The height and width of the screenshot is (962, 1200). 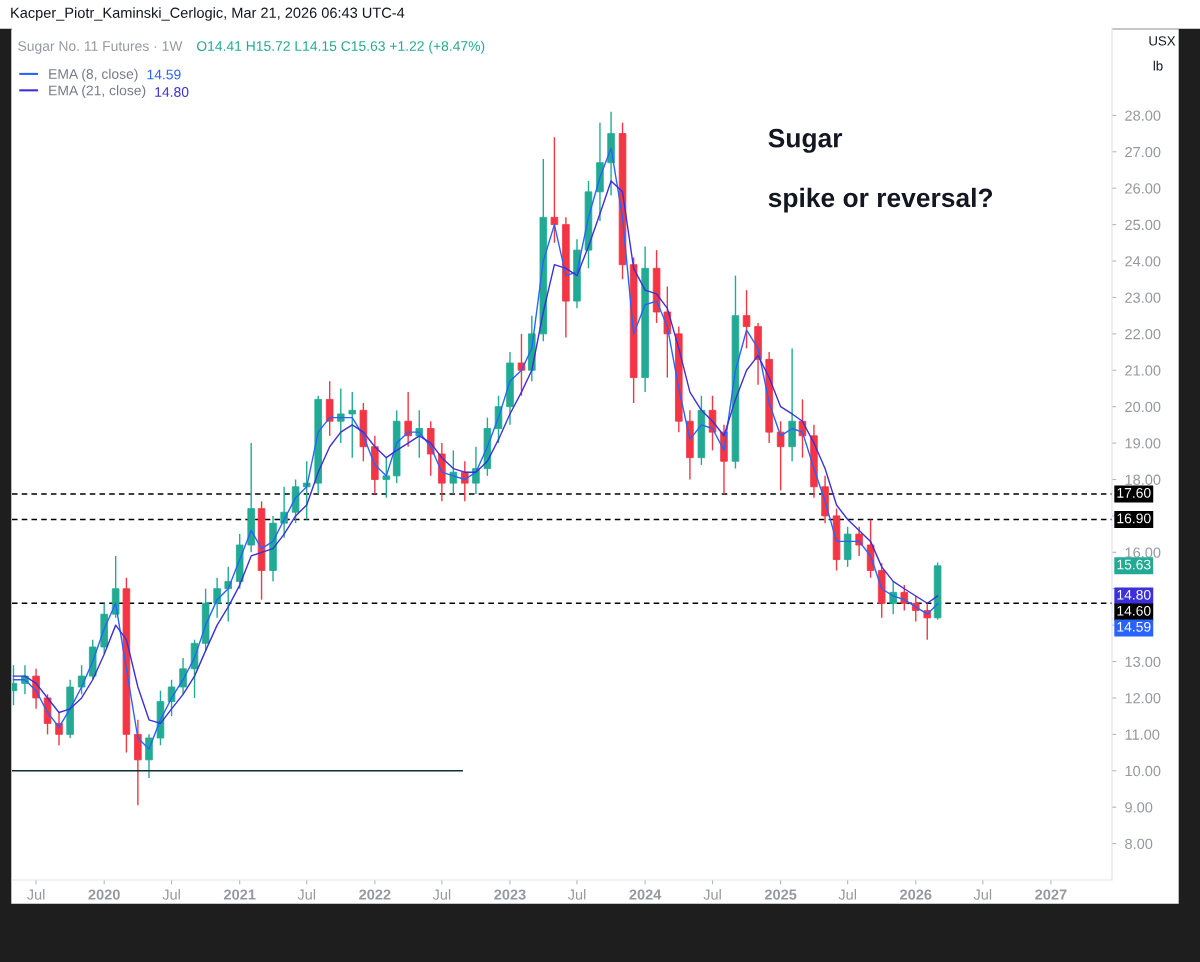 I want to click on ref-line-label: 14.60, so click(x=1134, y=610).